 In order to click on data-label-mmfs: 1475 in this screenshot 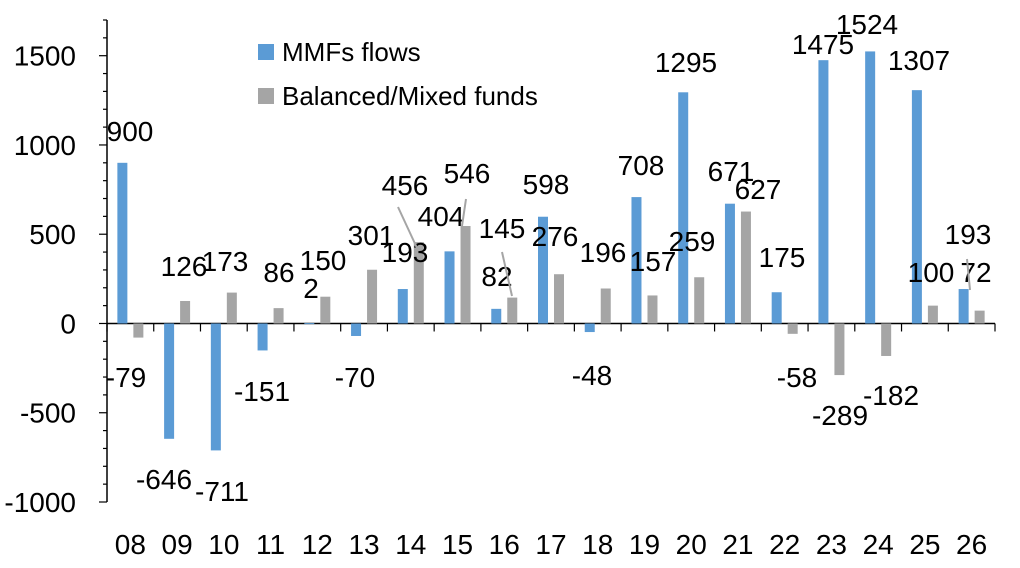, I will do `click(823, 44)`.